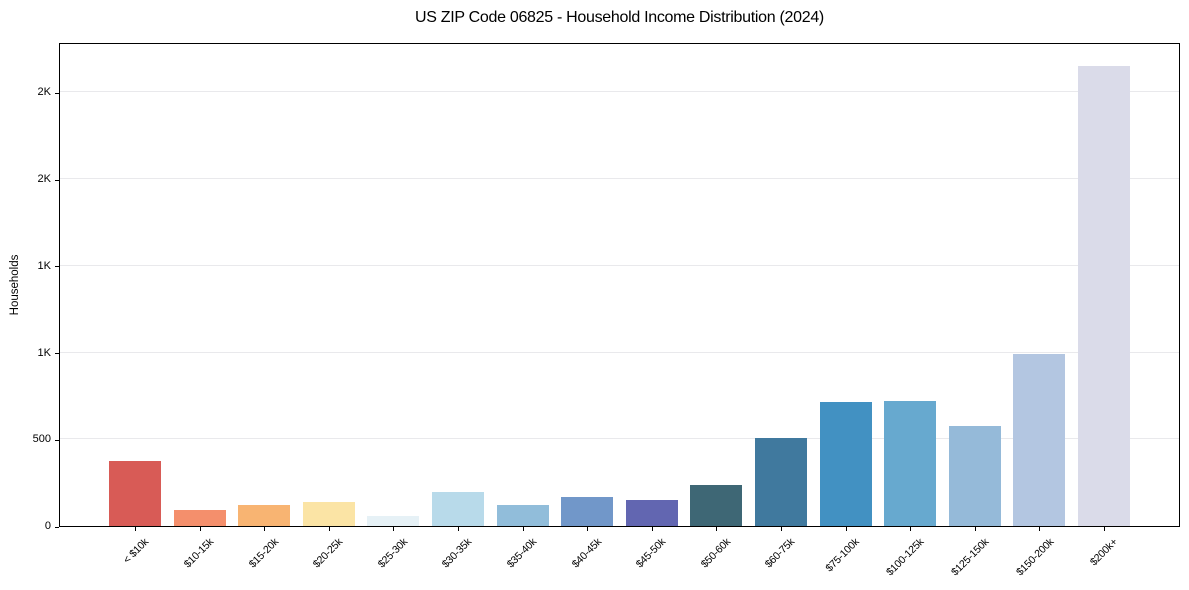 The image size is (1189, 590). I want to click on bar-20-25k, so click(328, 513).